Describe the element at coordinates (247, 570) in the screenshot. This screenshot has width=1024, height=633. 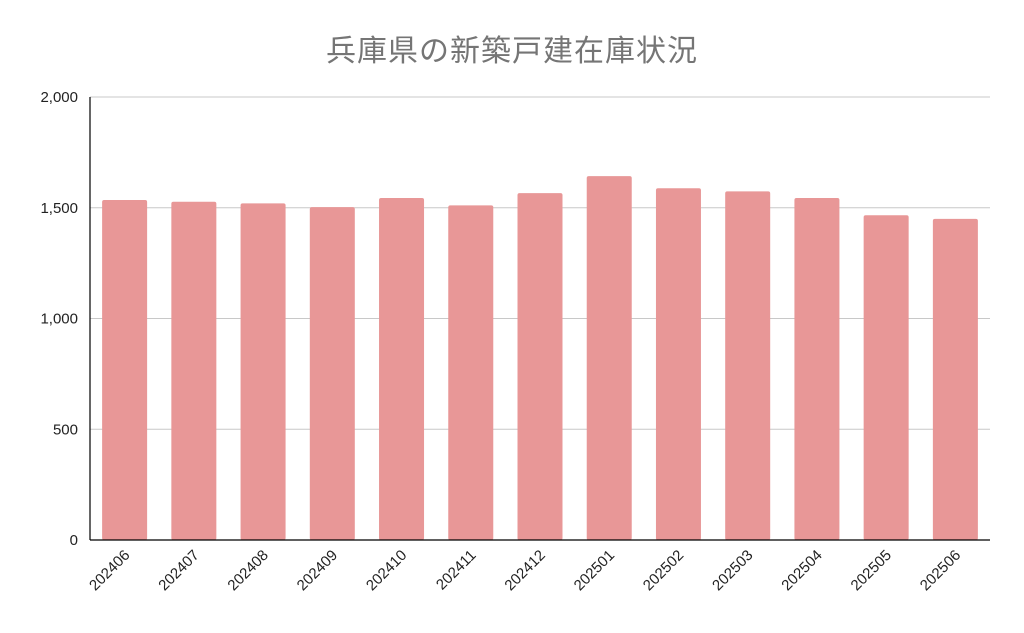
I see `x-tick-label: 202408` at that location.